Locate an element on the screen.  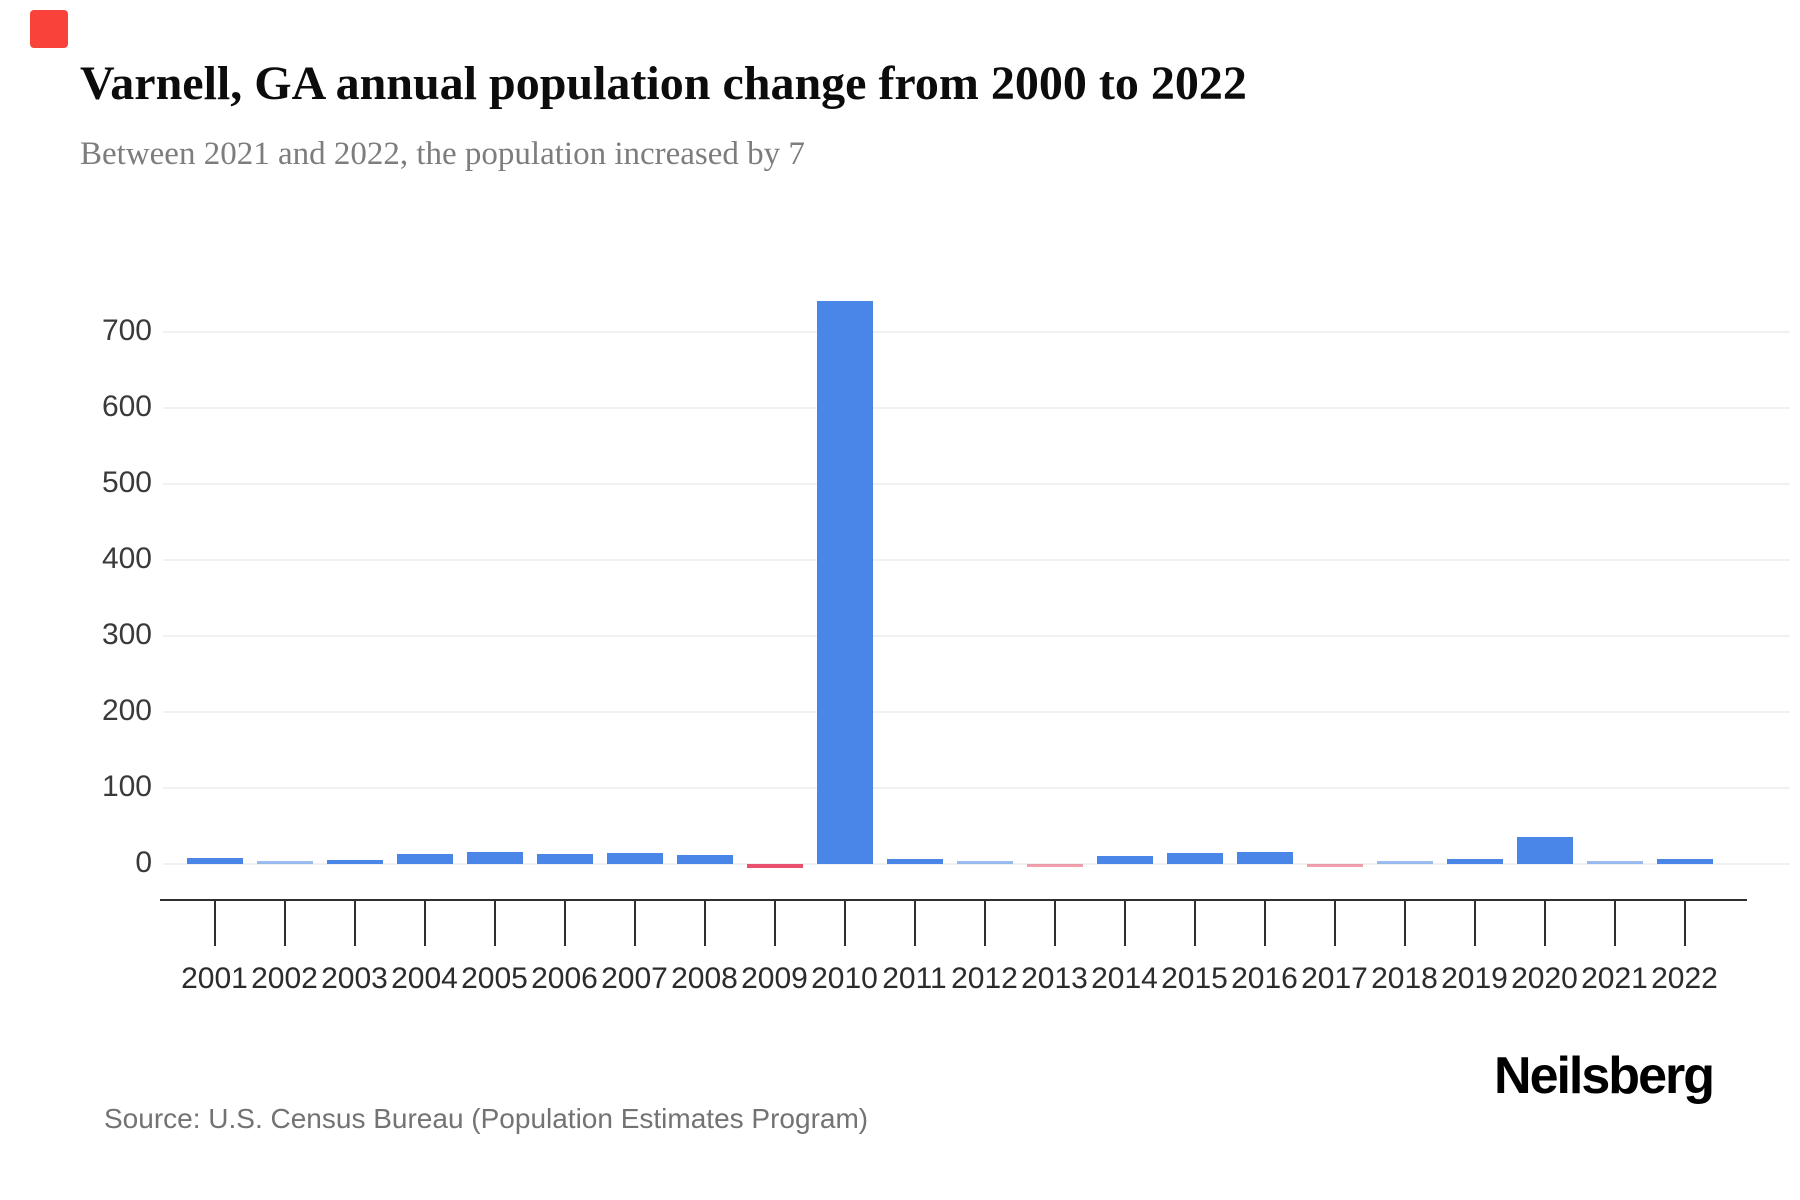
bar-2011 is located at coordinates (914, 861).